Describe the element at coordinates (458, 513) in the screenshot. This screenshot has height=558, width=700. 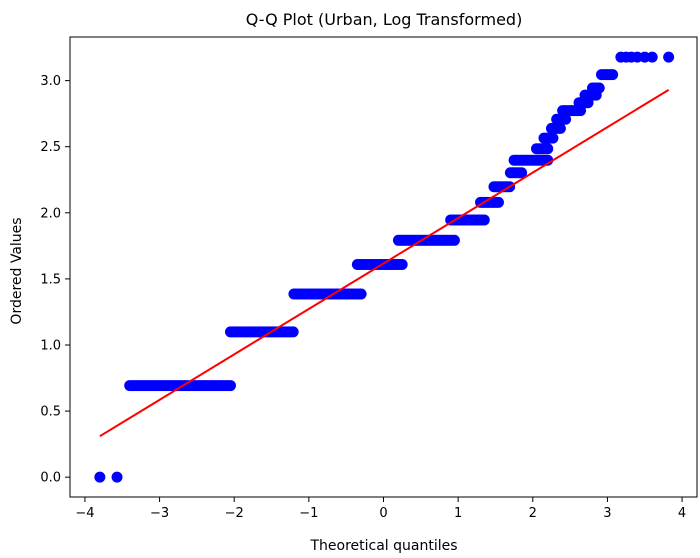
I see `x-tick-label: 1` at that location.